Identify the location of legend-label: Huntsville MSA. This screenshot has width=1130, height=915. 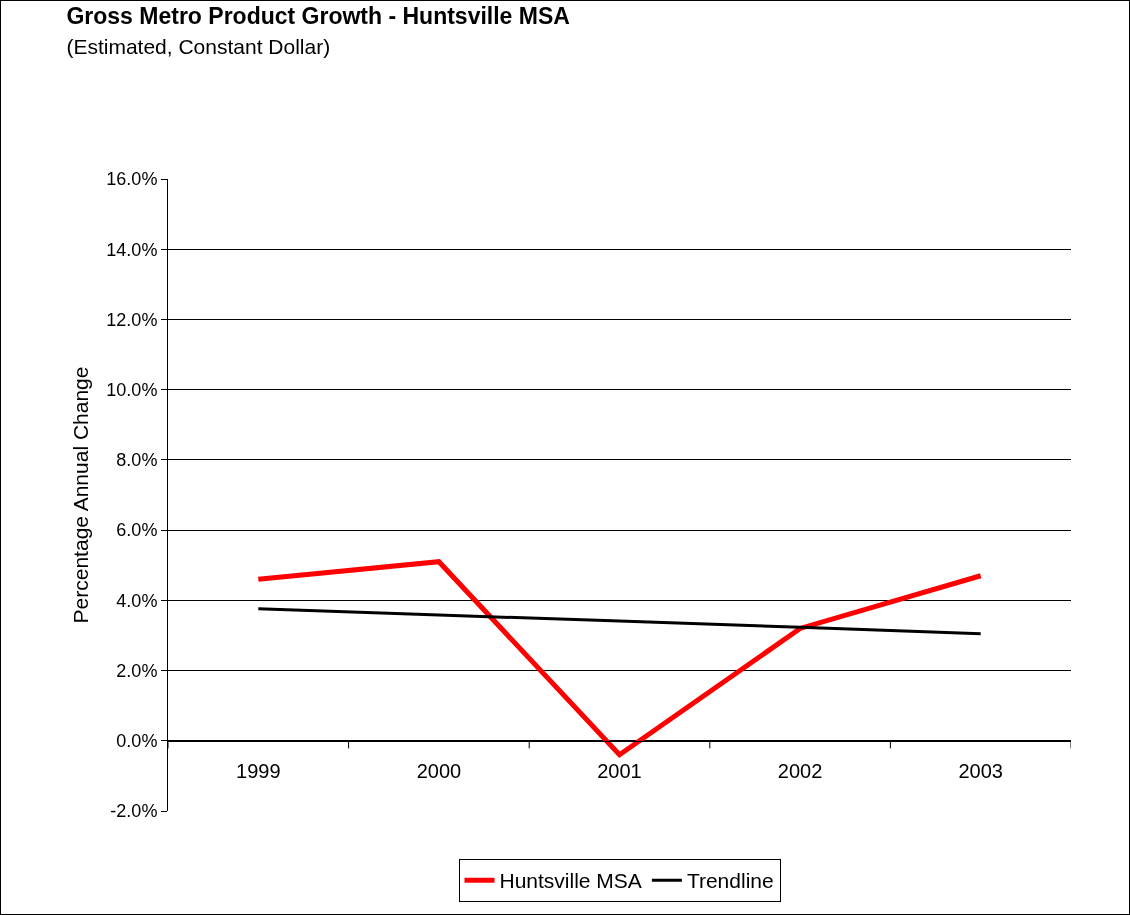
(570, 881).